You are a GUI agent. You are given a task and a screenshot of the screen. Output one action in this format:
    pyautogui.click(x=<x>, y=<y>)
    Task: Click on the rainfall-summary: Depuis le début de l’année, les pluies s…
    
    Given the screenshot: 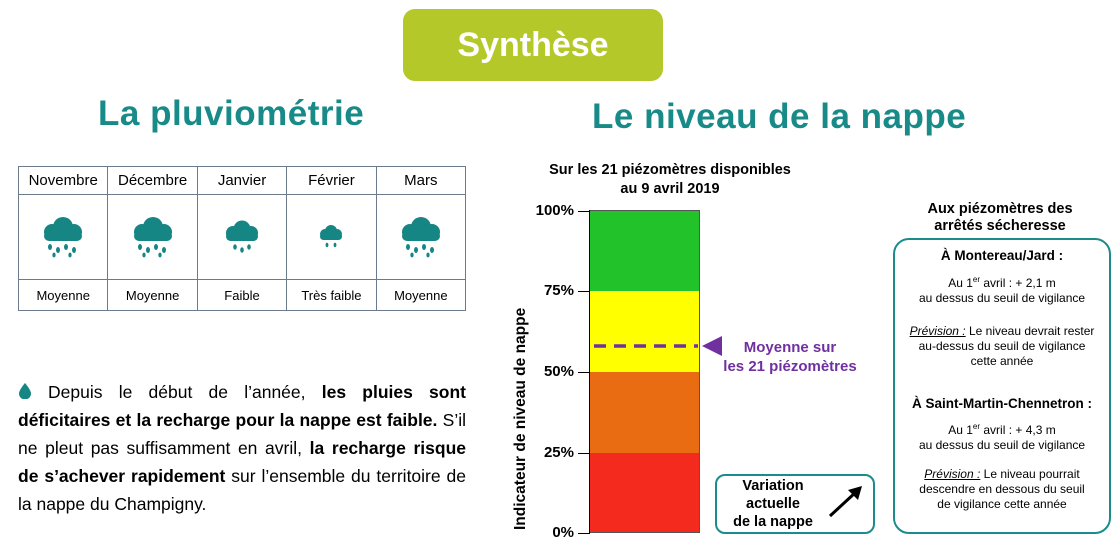 What is the action you would take?
    pyautogui.click(x=242, y=448)
    